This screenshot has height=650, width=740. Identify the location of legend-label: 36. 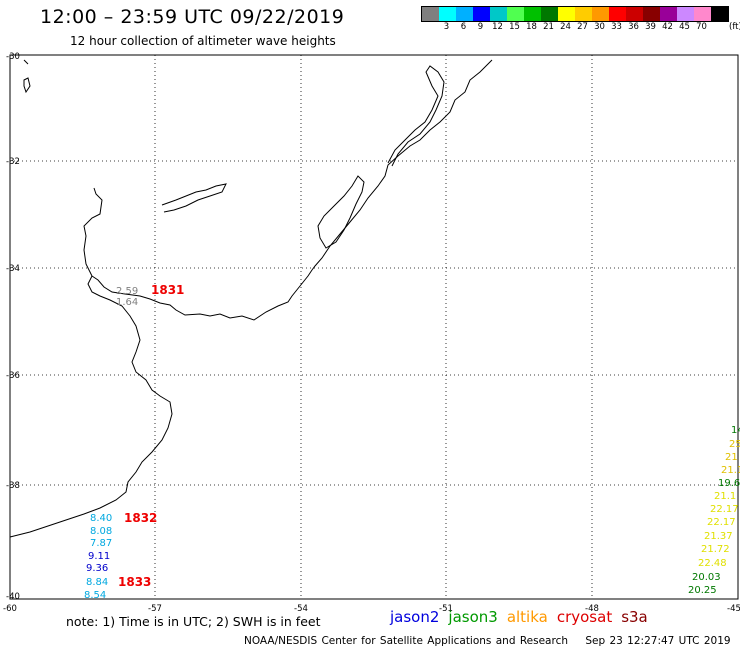
(633, 27).